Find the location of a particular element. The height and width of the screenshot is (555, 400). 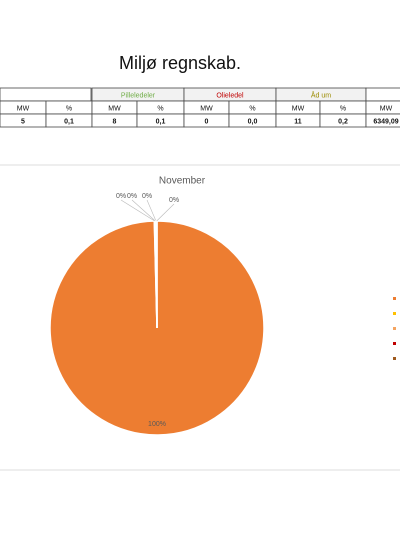

cell-value: 0,0 is located at coordinates (253, 121).